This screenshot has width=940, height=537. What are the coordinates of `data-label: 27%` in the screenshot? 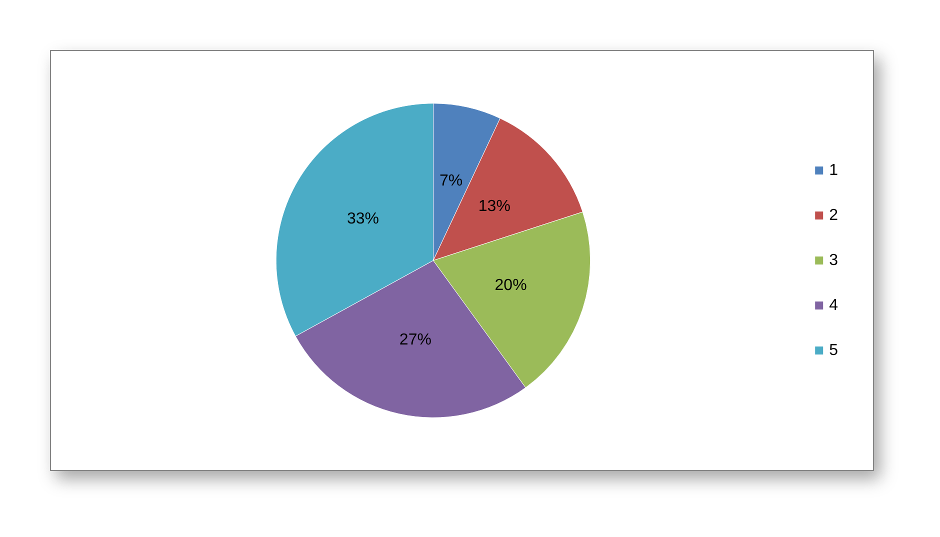 It's located at (415, 340).